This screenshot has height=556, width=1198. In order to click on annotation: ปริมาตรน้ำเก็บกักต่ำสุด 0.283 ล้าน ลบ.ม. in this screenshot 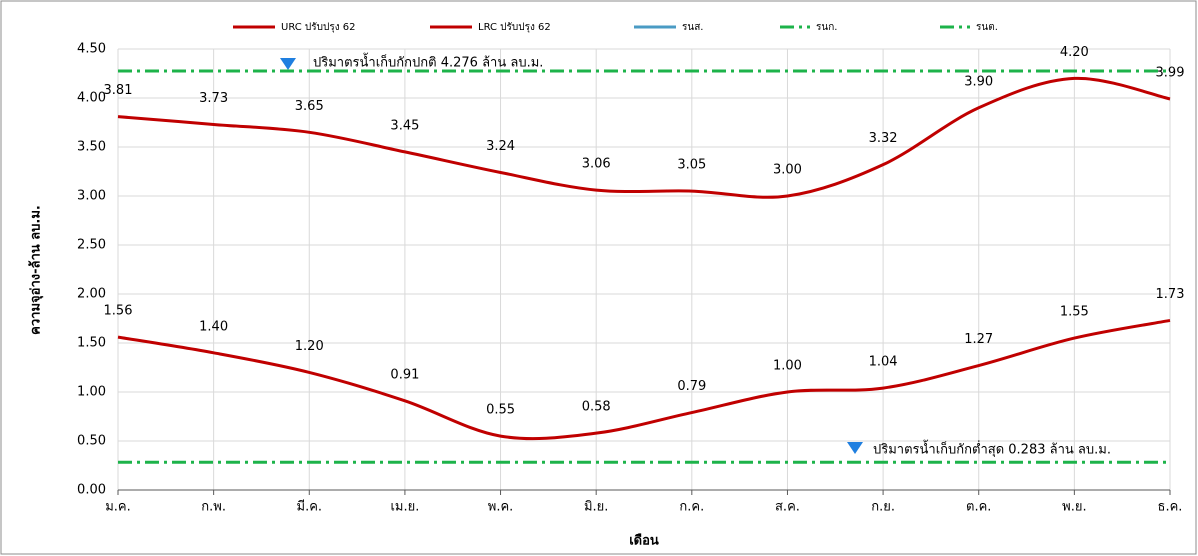, I will do `click(992, 449)`.